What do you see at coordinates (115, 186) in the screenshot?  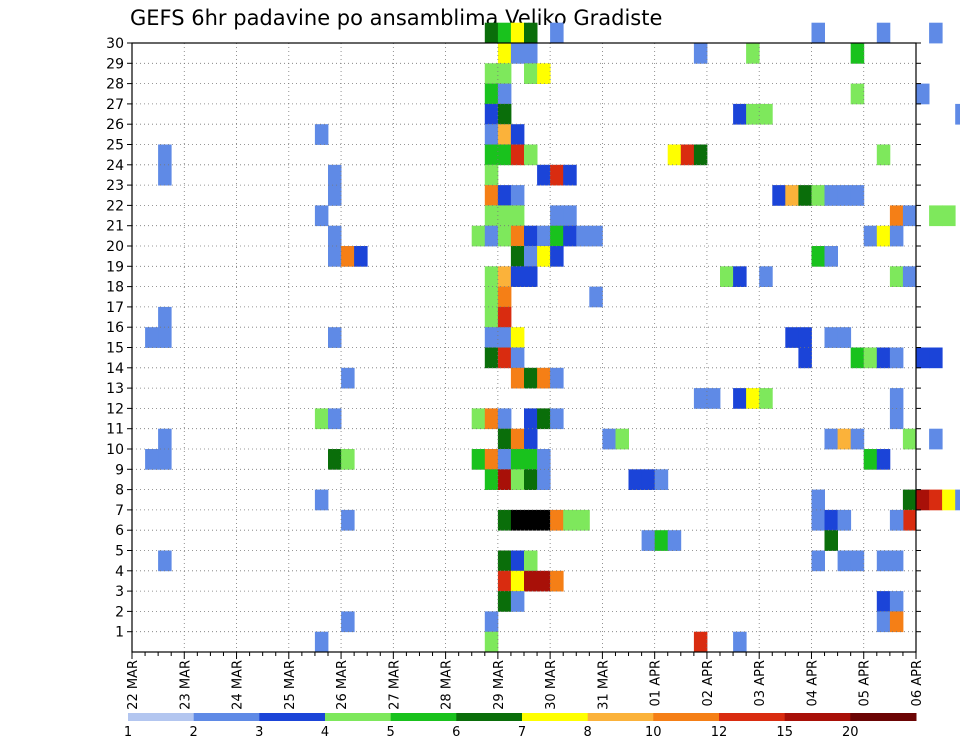 I see `y-tick-label: 23` at bounding box center [115, 186].